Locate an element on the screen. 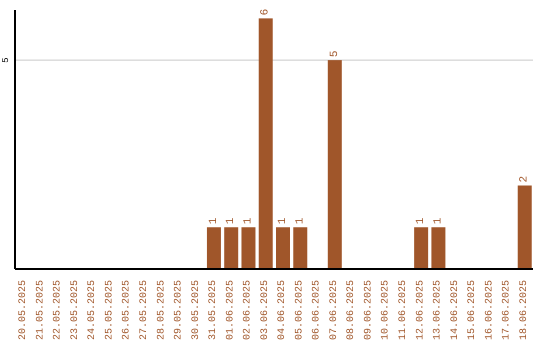 The height and width of the screenshot is (340, 540). data-label: 6 is located at coordinates (266, 12).